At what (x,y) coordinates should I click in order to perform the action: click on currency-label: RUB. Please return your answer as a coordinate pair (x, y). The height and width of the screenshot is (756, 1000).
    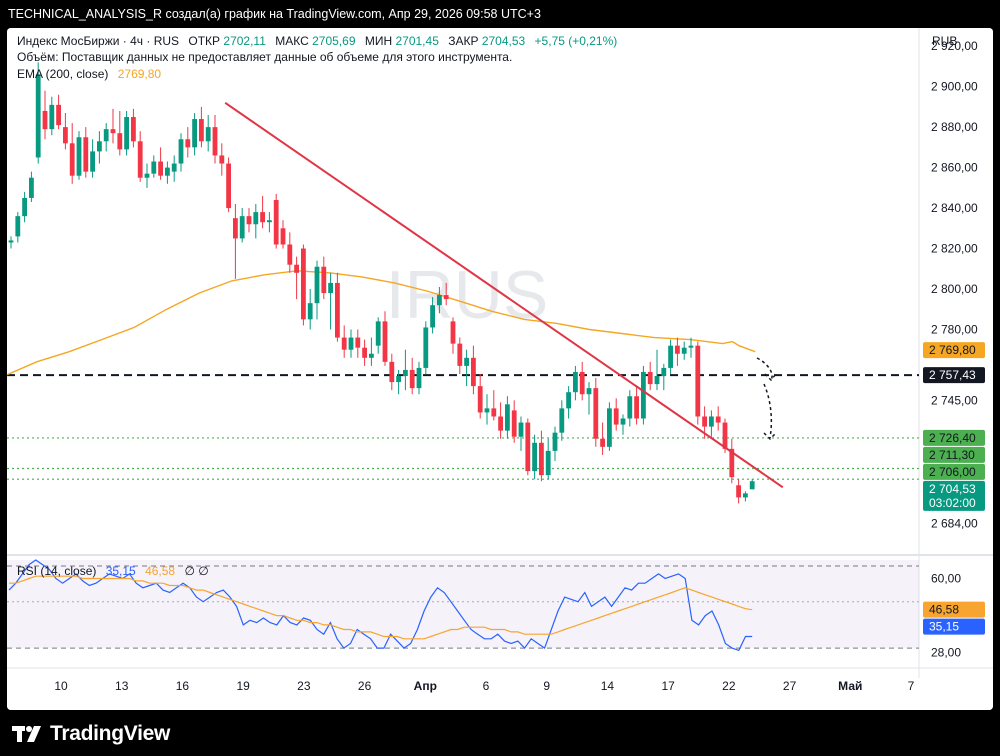
    Looking at the image, I should click on (944, 41).